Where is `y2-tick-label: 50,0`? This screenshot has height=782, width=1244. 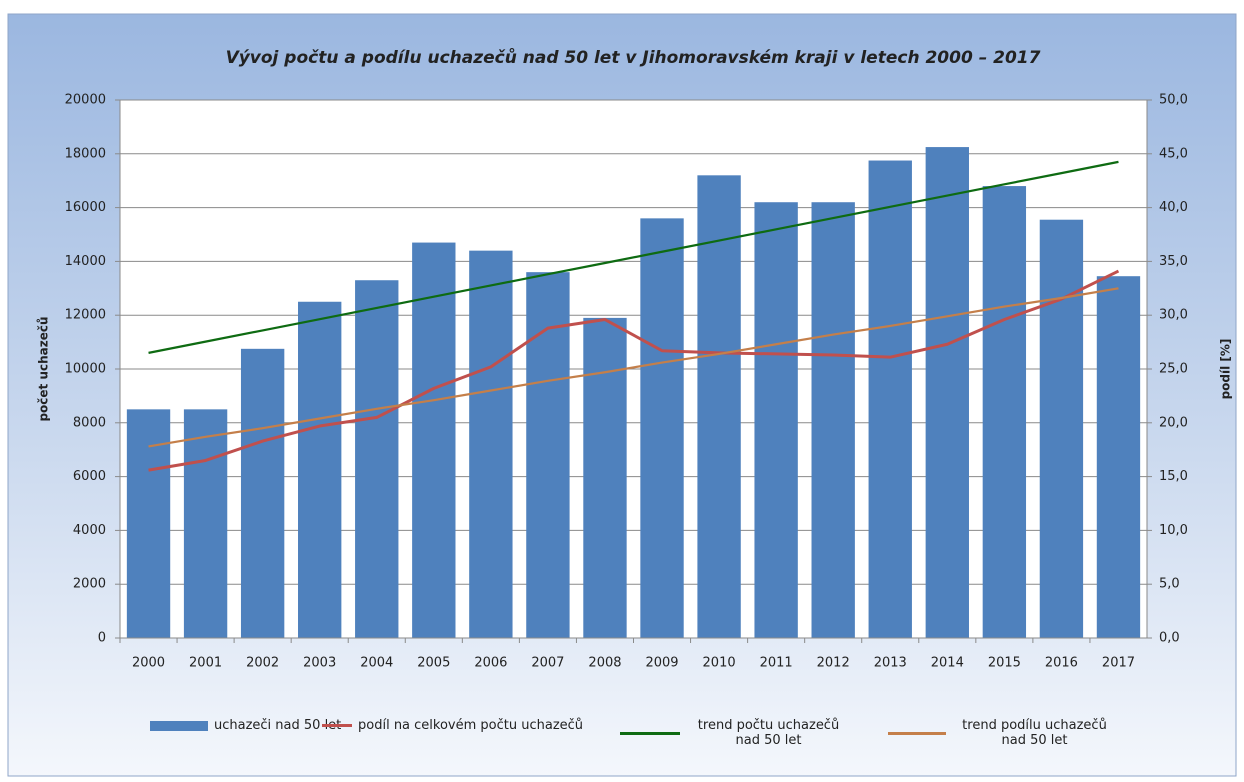 y2-tick-label: 50,0 is located at coordinates (1173, 100).